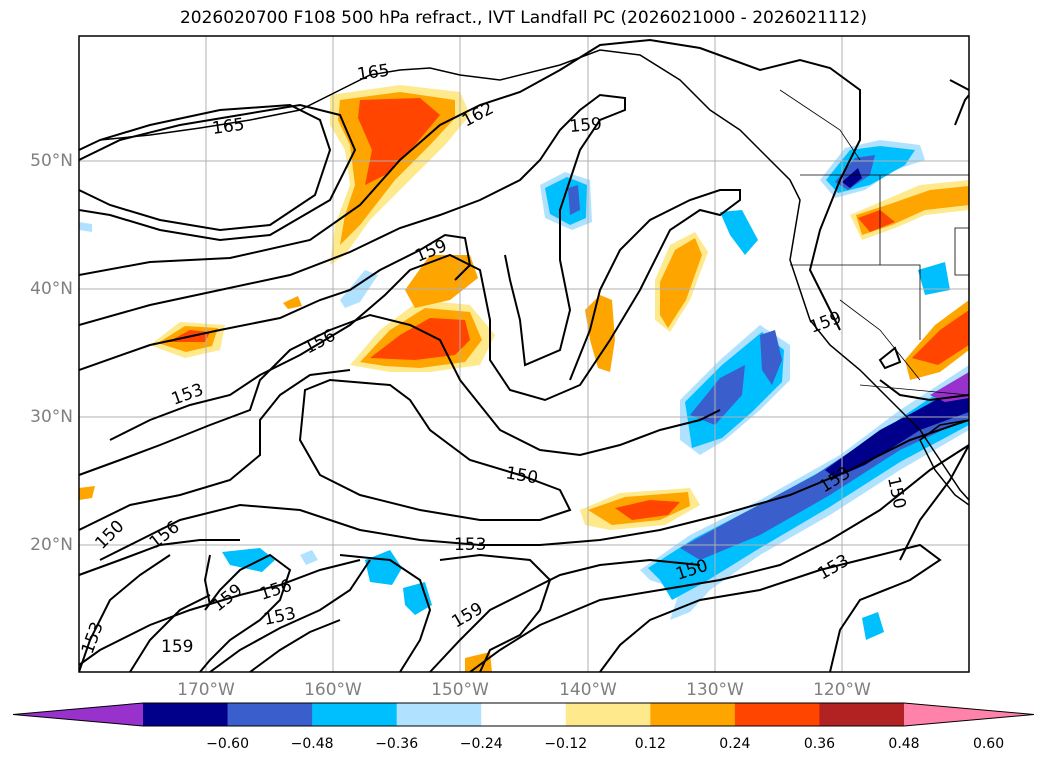  Describe the element at coordinates (650, 744) in the screenshot. I see `colorbar-tick-label: 0.12` at that location.